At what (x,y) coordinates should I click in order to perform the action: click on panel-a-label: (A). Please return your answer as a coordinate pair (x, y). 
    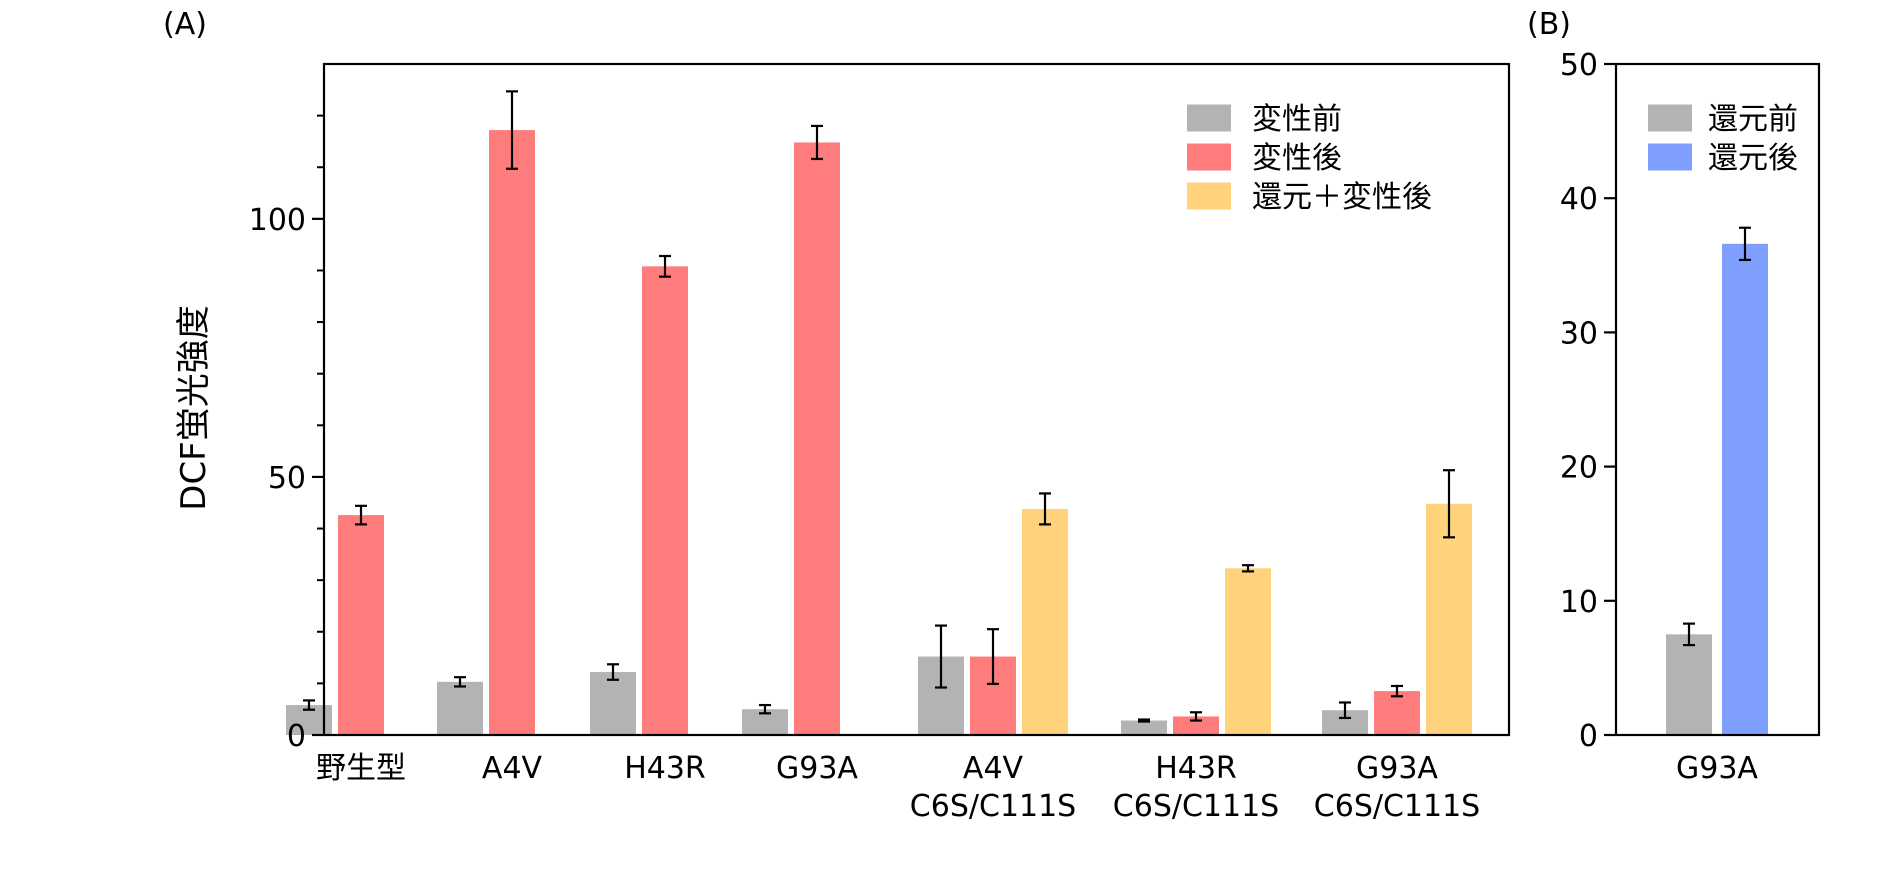
    Looking at the image, I should click on (185, 24).